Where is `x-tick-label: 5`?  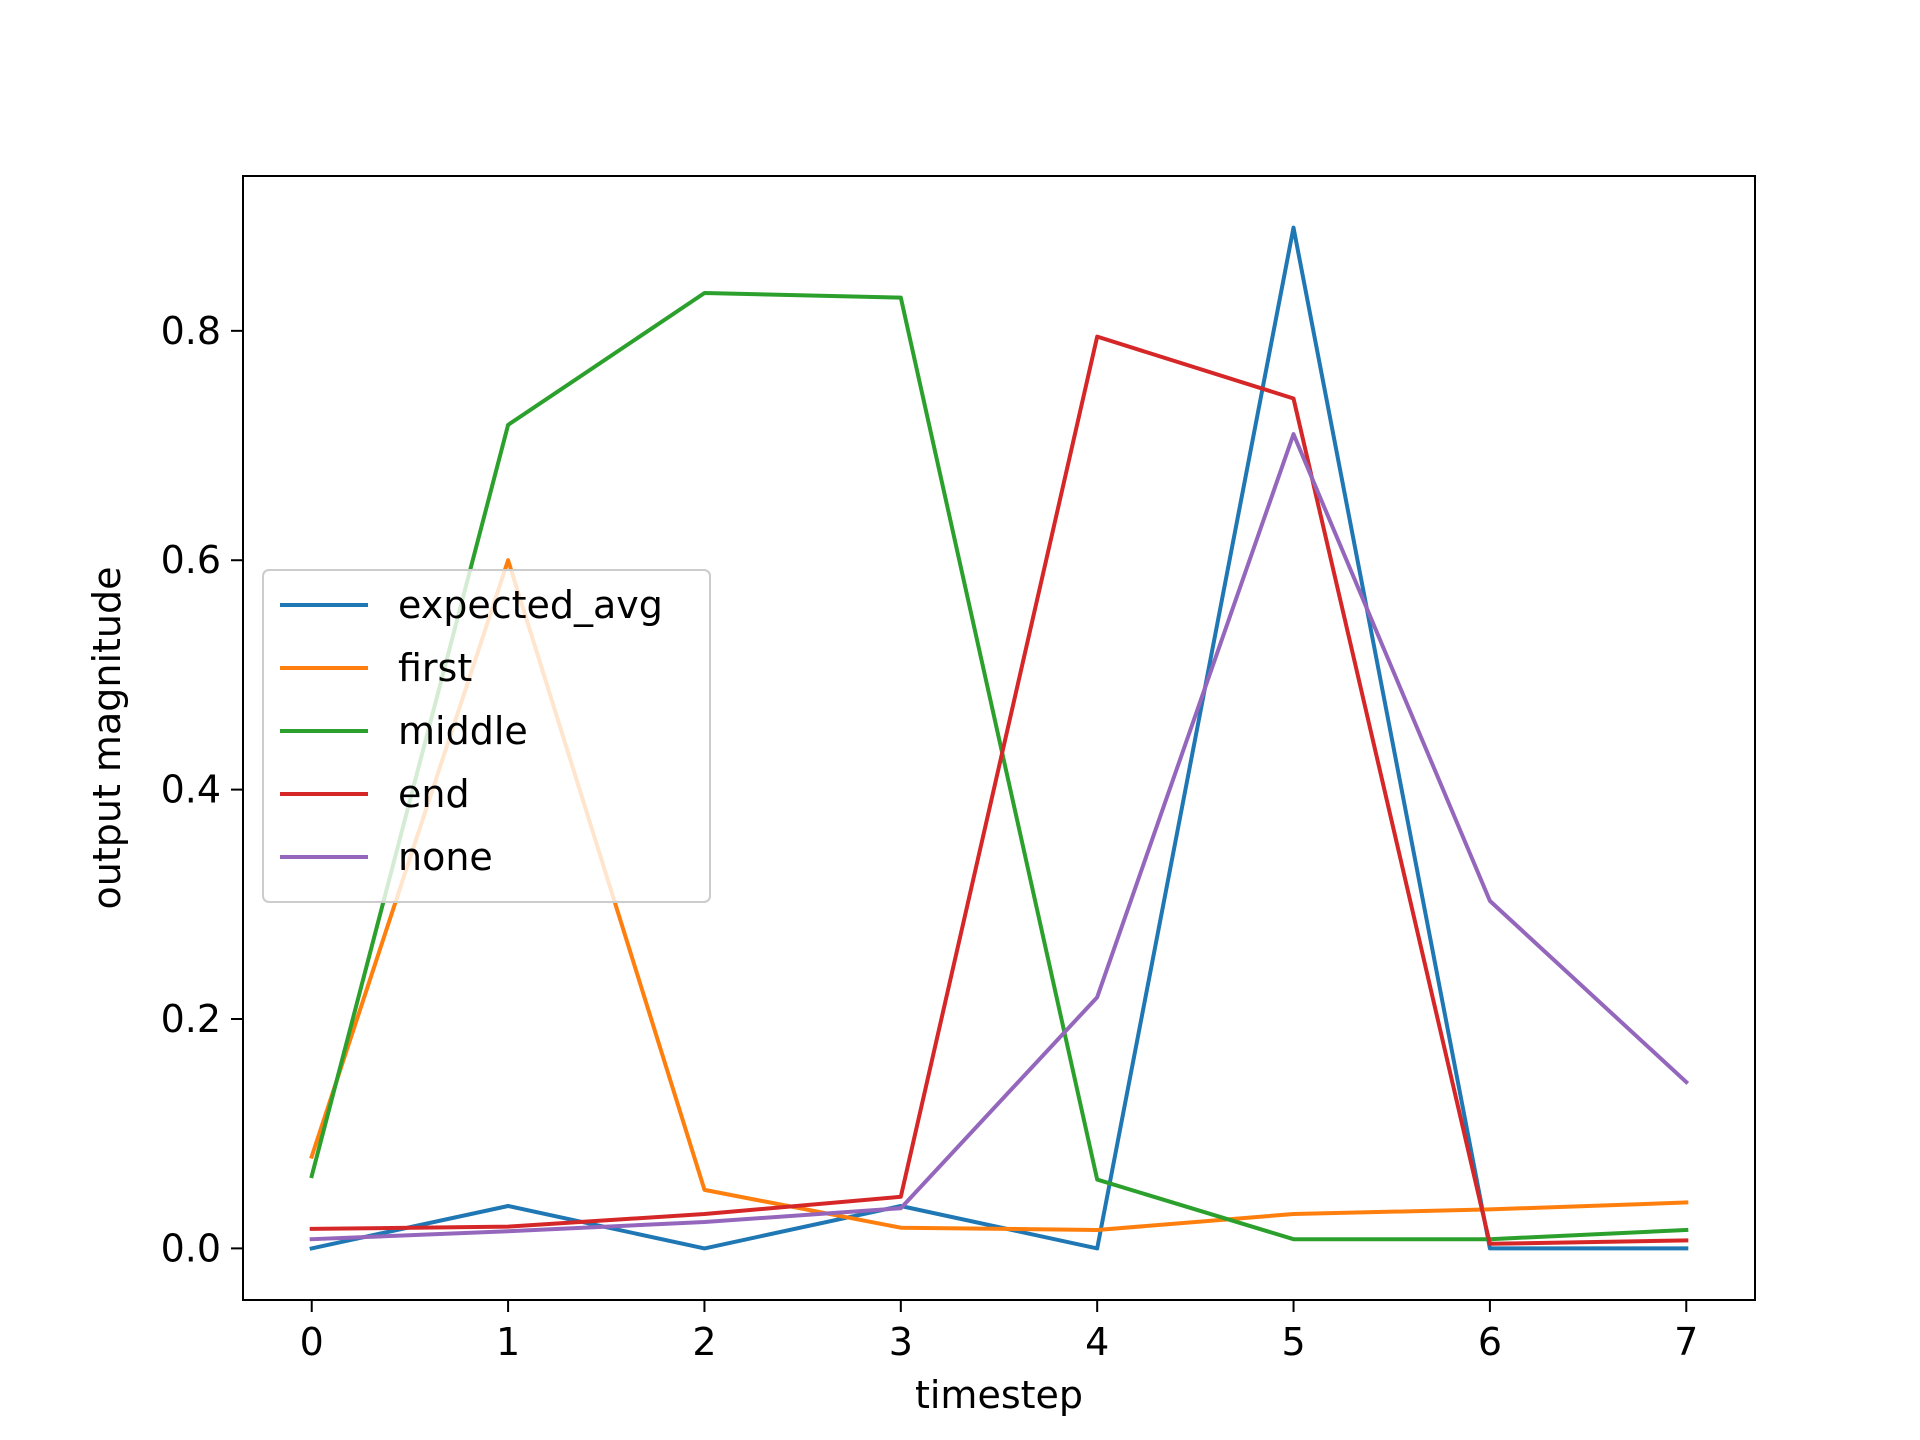 x-tick-label: 5 is located at coordinates (1293, 1342).